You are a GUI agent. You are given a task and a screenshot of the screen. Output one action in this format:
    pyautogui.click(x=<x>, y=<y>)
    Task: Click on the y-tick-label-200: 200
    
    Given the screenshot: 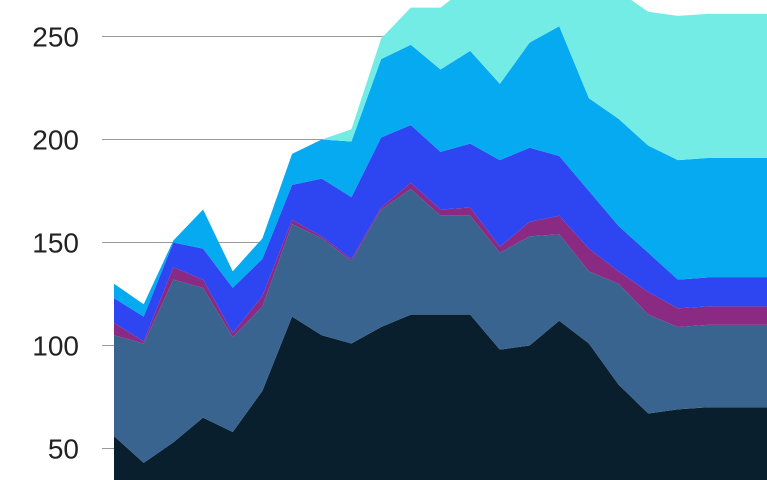 What is the action you would take?
    pyautogui.click(x=55, y=140)
    